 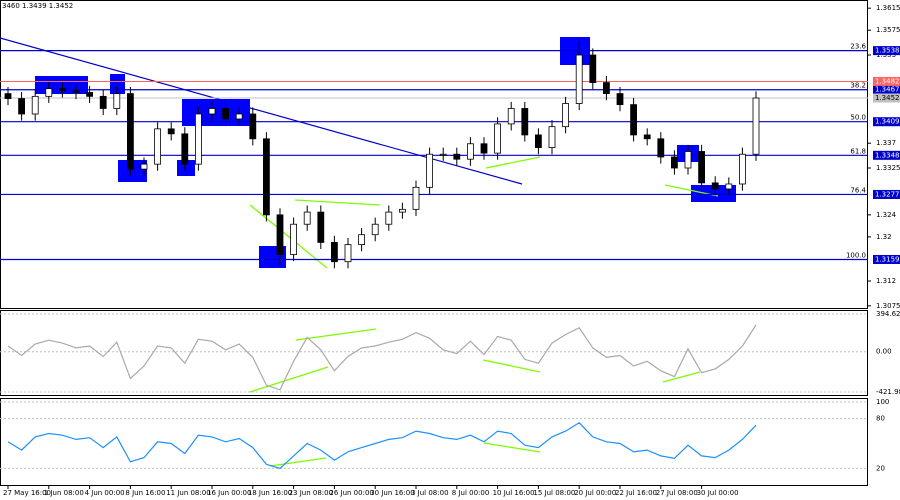 What do you see at coordinates (888, 392) in the screenshot?
I see `y-tick-label: -421.987` at bounding box center [888, 392].